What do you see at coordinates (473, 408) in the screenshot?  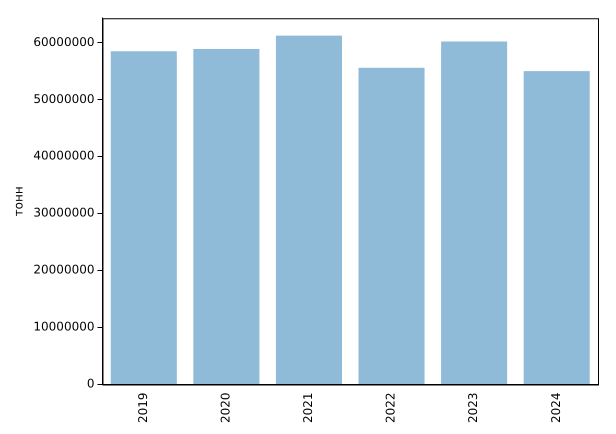 I see `x-tick-label: 2023` at bounding box center [473, 408].